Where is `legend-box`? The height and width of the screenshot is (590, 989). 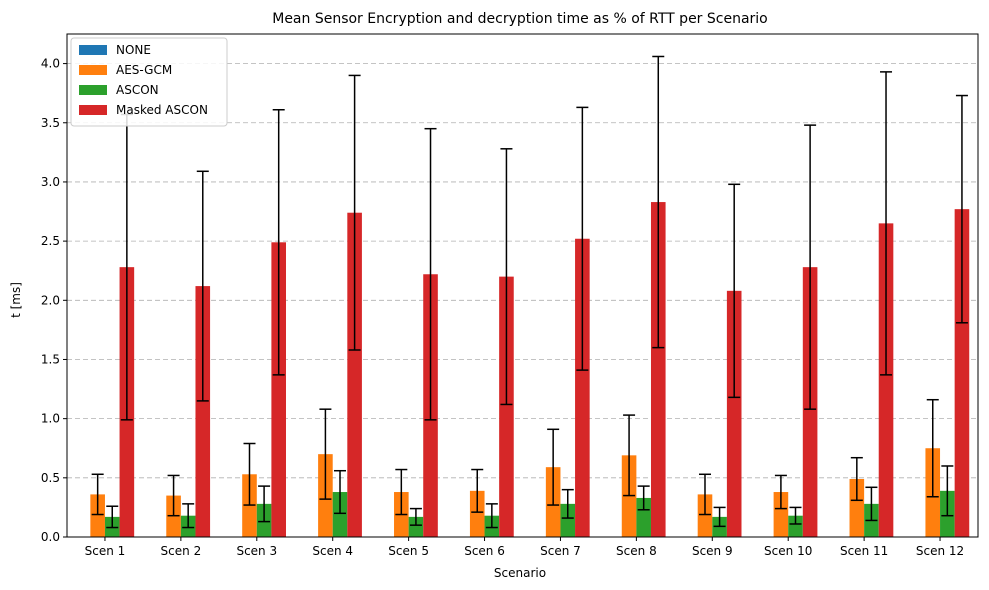 legend-box is located at coordinates (149, 82).